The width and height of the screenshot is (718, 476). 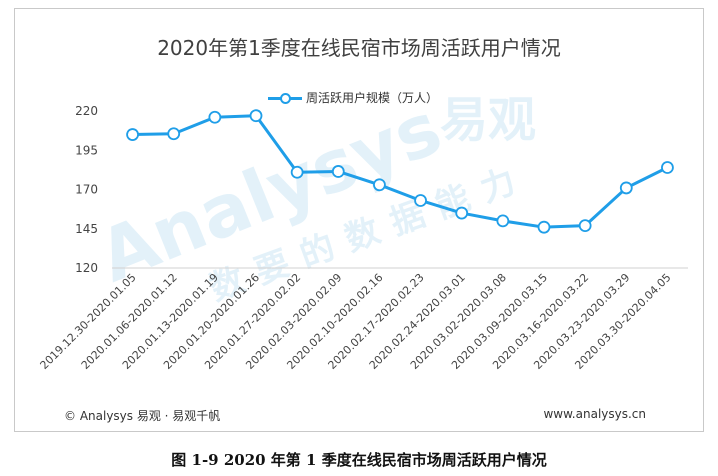 I want to click on legend-label: 周活跃用户规模（万人）, so click(x=372, y=98).